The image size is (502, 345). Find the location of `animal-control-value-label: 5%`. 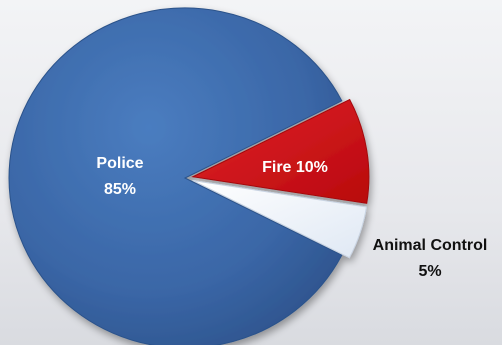

animal-control-value-label: 5% is located at coordinates (429, 271).